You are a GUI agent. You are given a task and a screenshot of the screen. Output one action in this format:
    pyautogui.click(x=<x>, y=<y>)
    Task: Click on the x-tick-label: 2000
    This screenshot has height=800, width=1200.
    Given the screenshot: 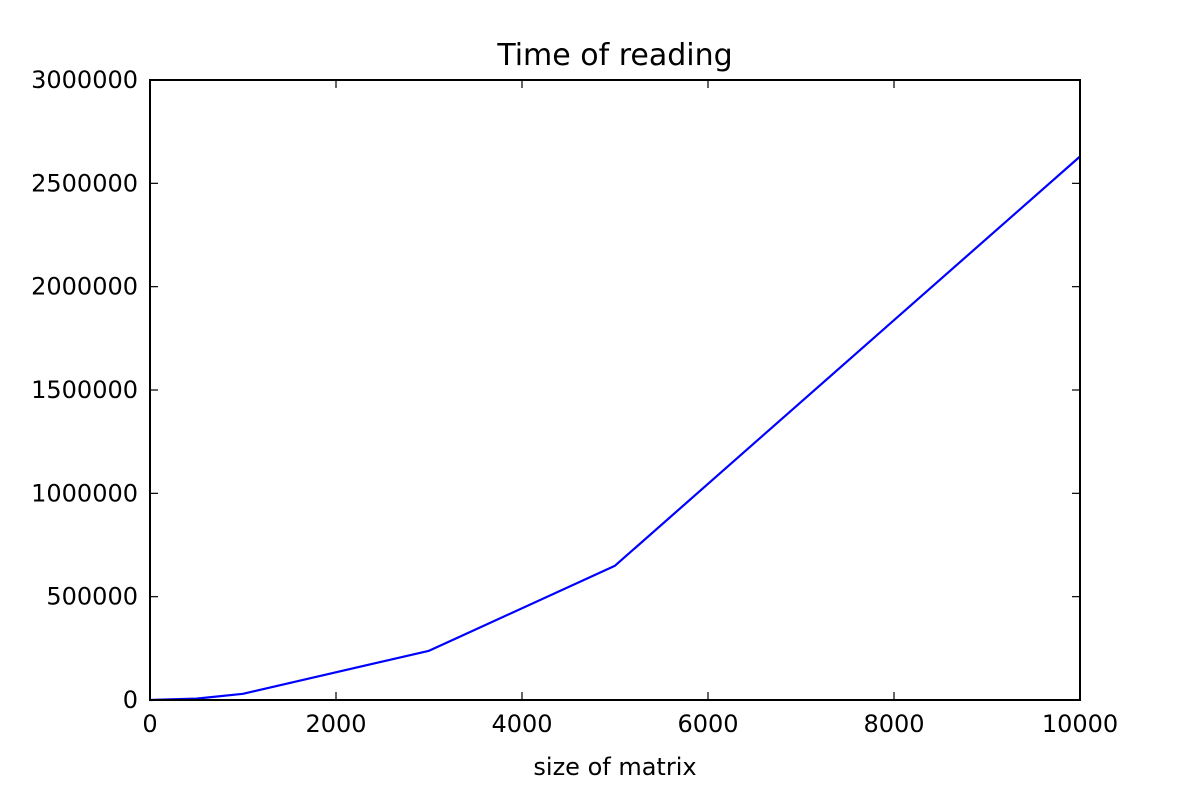 What is the action you would take?
    pyautogui.click(x=335, y=724)
    